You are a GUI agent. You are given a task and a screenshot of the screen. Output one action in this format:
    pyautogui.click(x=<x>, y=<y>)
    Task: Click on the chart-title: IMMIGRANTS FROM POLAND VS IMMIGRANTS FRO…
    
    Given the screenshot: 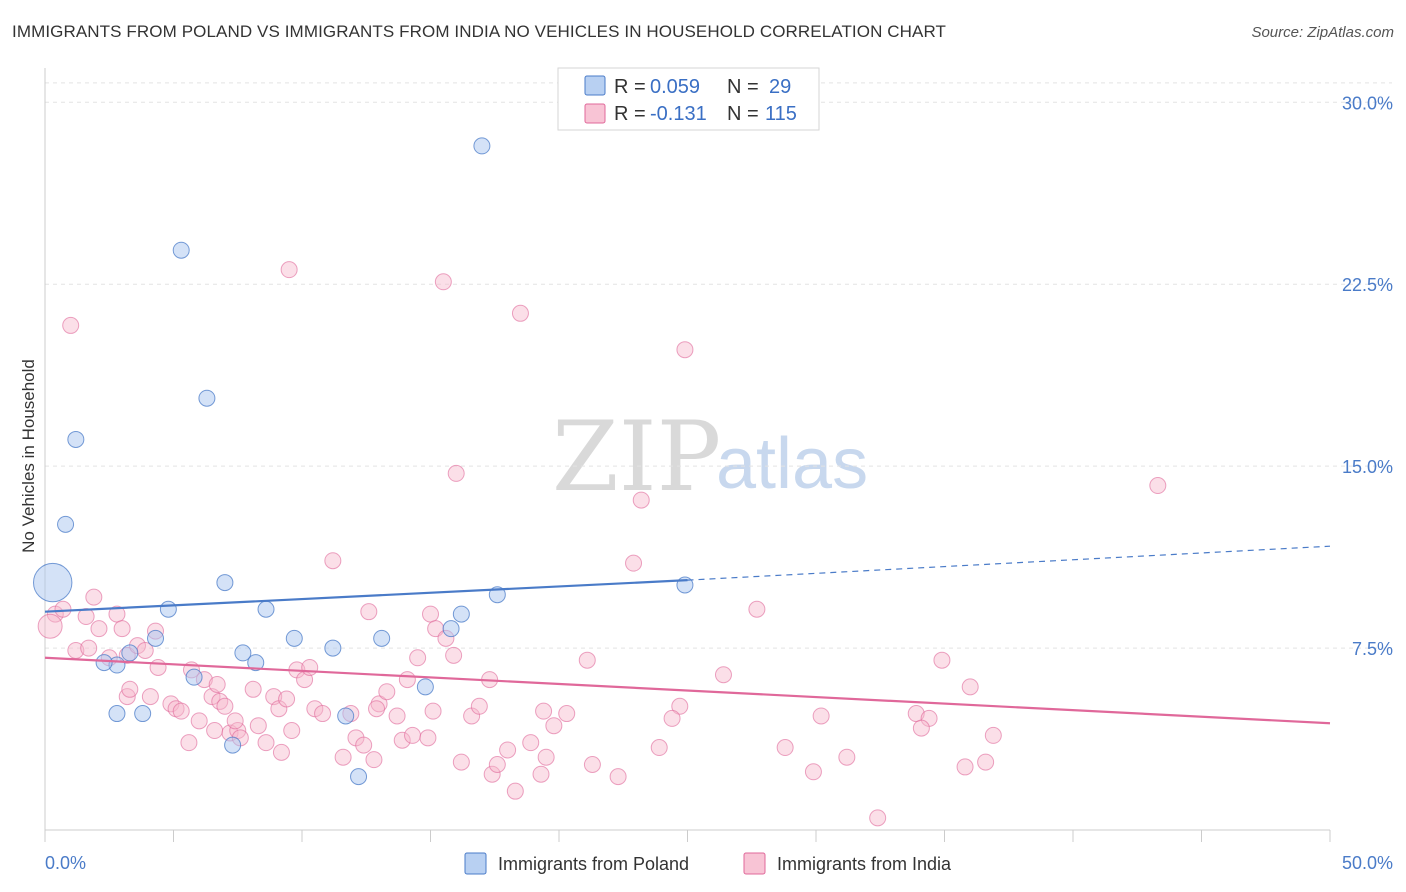 What is the action you would take?
    pyautogui.click(x=479, y=31)
    